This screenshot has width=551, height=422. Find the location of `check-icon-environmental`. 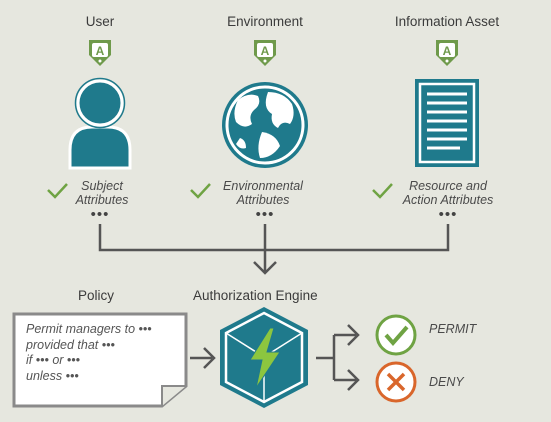

check-icon-environmental is located at coordinates (200, 191).